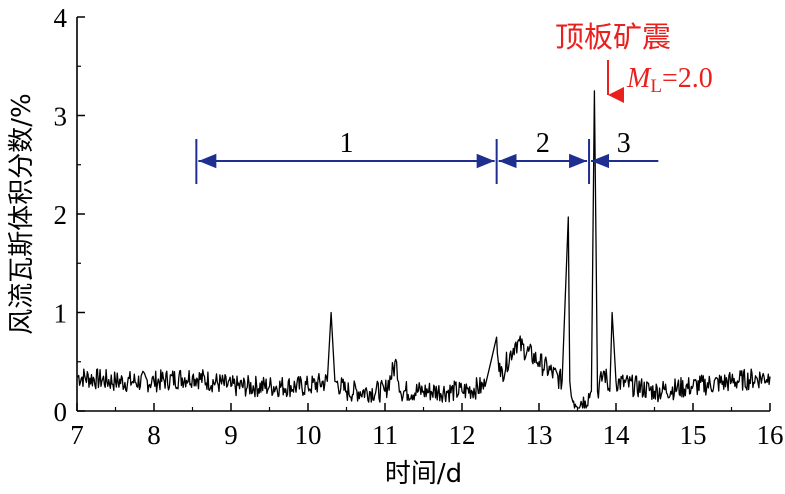  What do you see at coordinates (61, 18) in the screenshot?
I see `y-tick-label: 4` at bounding box center [61, 18].